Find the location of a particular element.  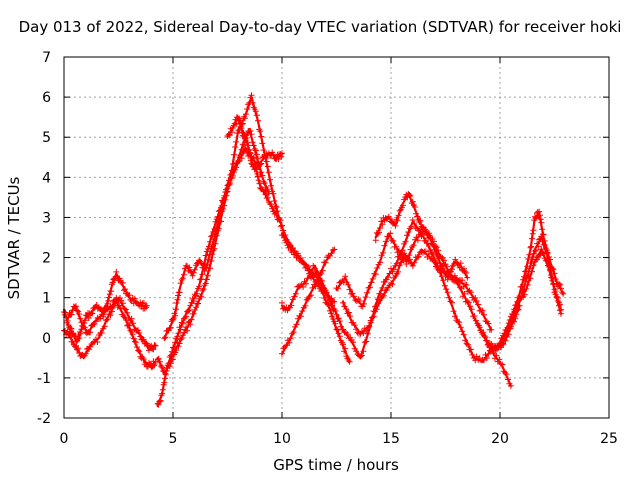

x-tick-label-0: 0 is located at coordinates (64, 439).